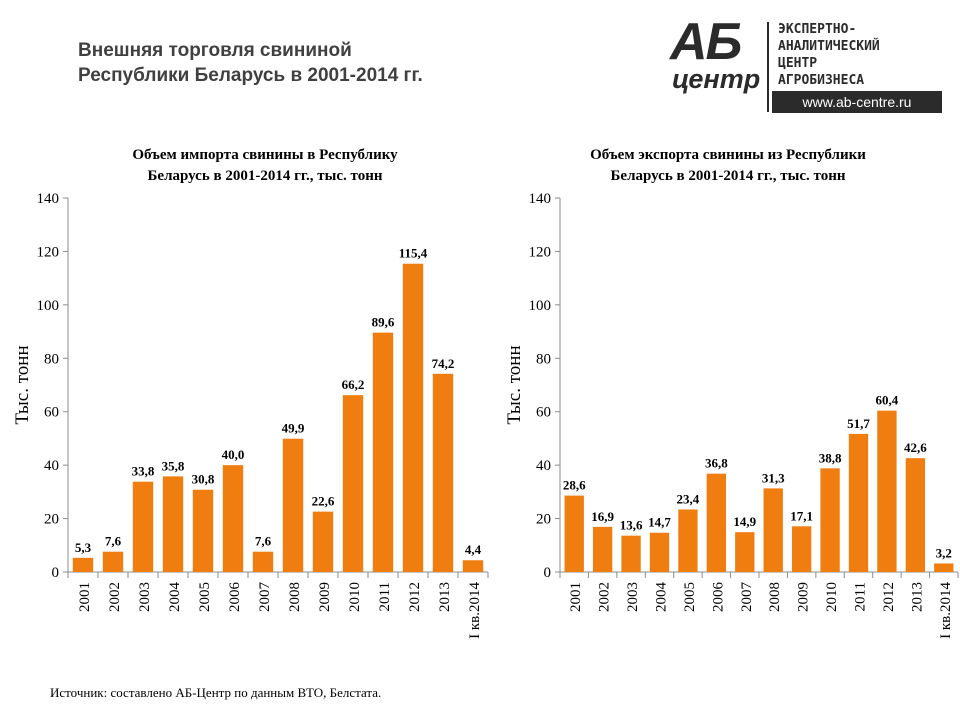  I want to click on import-category-label: 2013, so click(445, 597).